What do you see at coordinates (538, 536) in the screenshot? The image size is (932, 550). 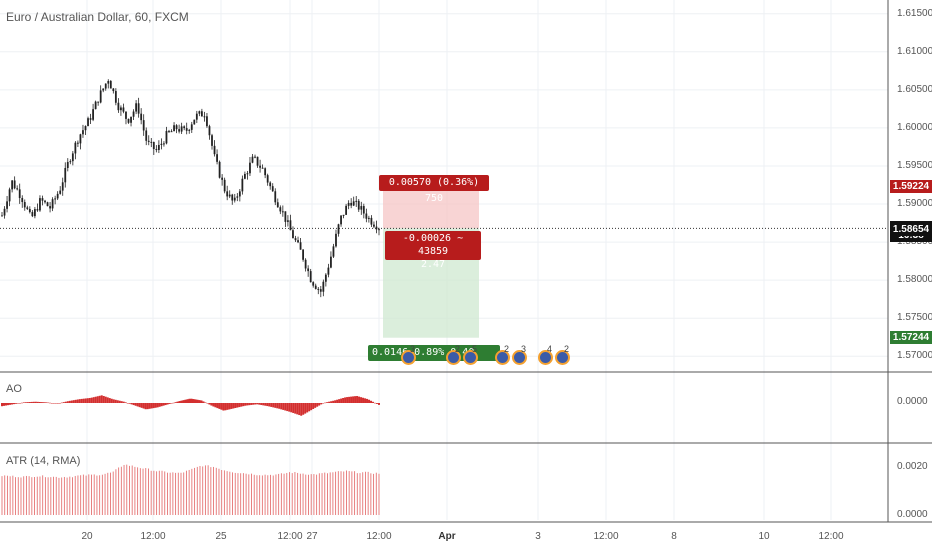 I see `time-tick-label: 3` at bounding box center [538, 536].